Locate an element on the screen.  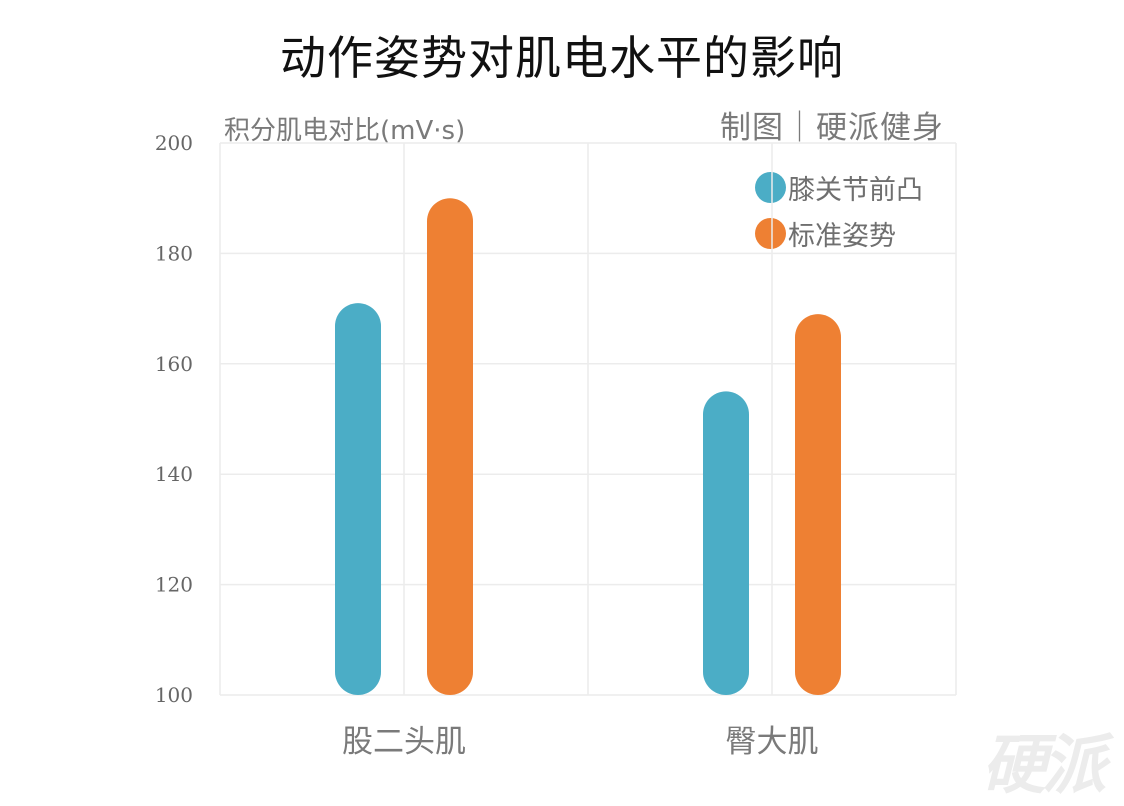
legend-item-series-0: 膝关节前凸 is located at coordinates (839, 187).